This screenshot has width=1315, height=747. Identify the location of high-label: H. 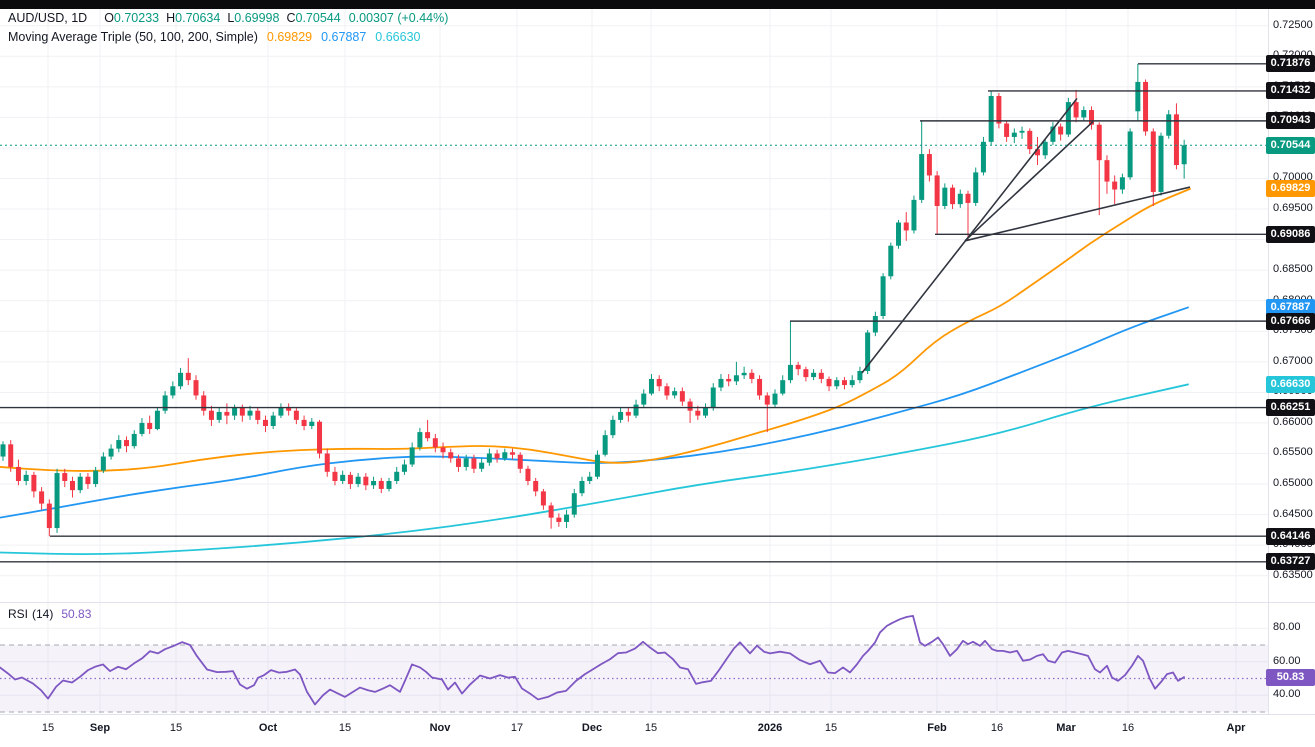
(171, 18).